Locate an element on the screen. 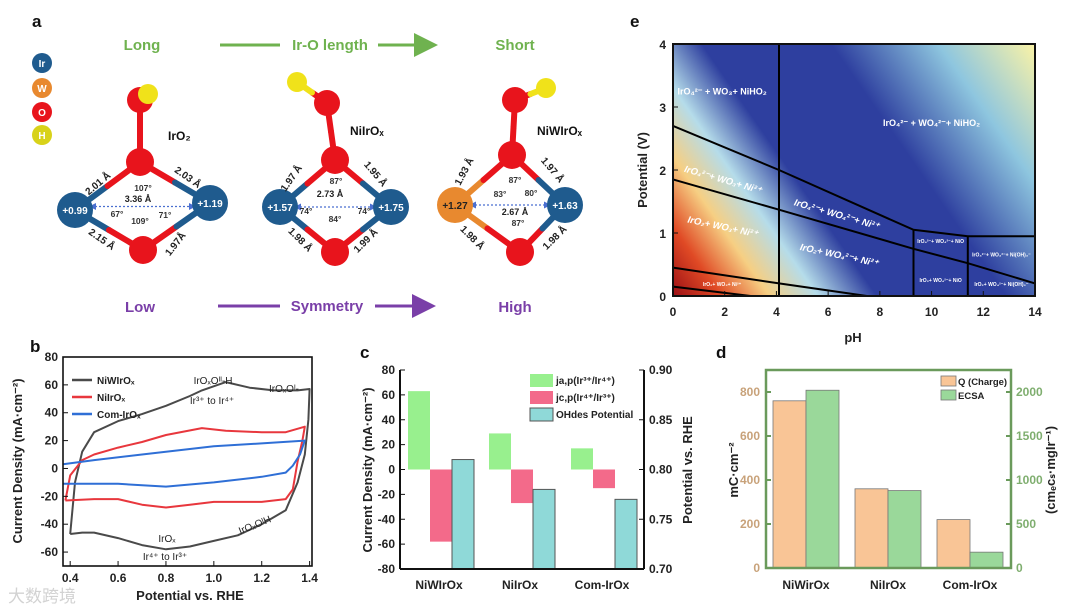 This screenshot has width=1080, height=608. x-tick-label: 1.0 is located at coordinates (213, 578).